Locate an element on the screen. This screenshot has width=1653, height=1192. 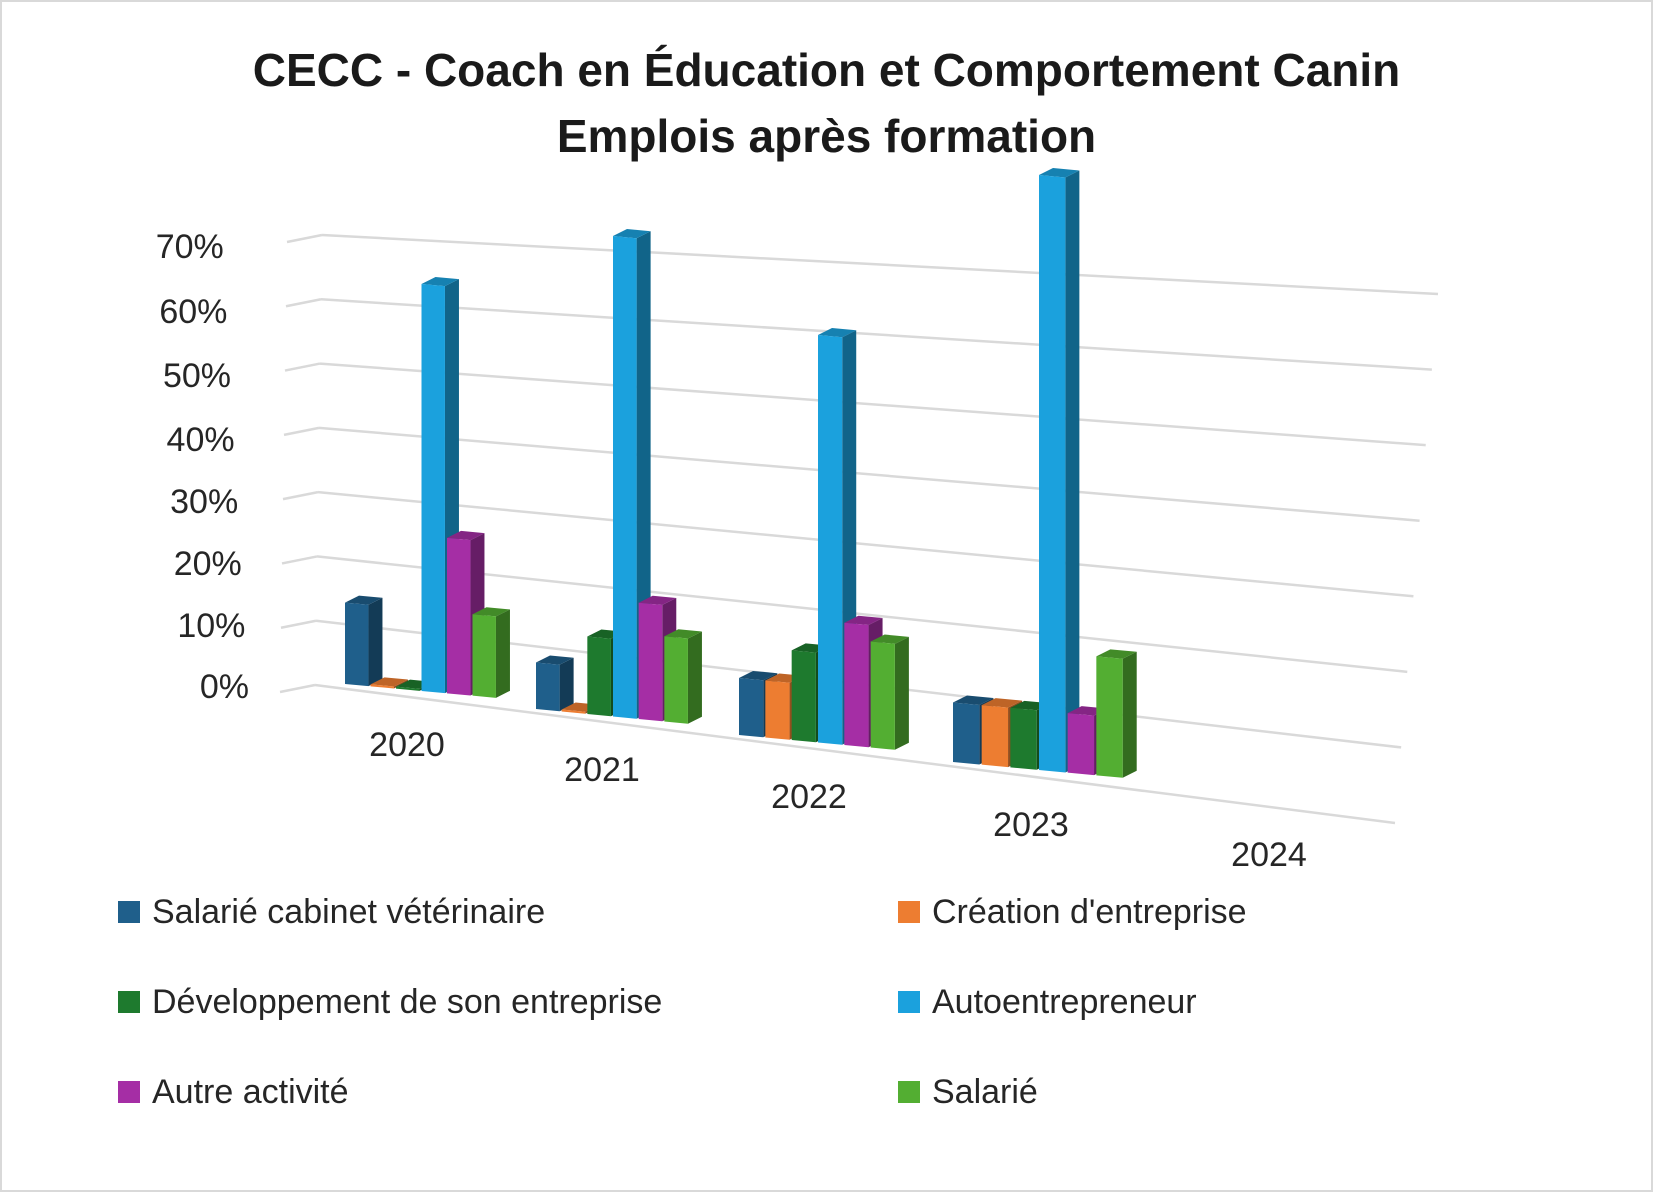
legend-label: Autoentrepreneur is located at coordinates (1064, 1001).